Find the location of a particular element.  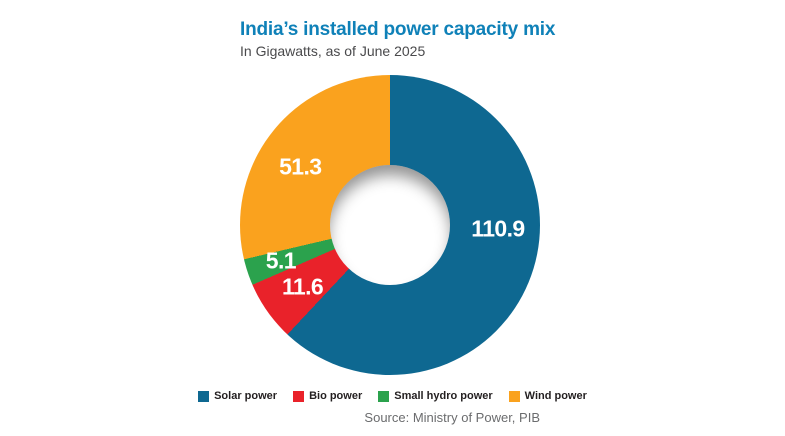

legend-item: Small hydro power is located at coordinates (435, 396).